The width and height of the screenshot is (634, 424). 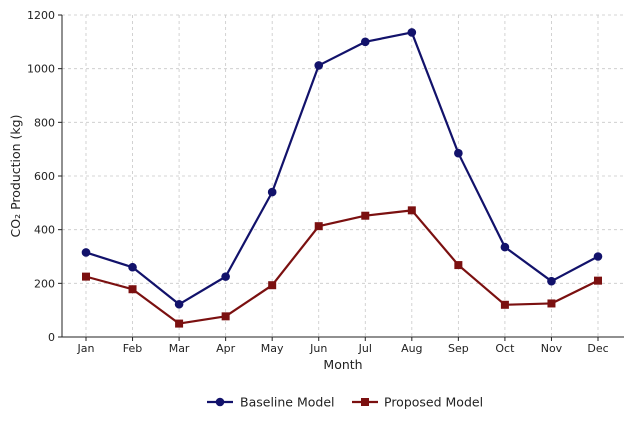 I want to click on x-tick-label: Oct, so click(x=505, y=348).